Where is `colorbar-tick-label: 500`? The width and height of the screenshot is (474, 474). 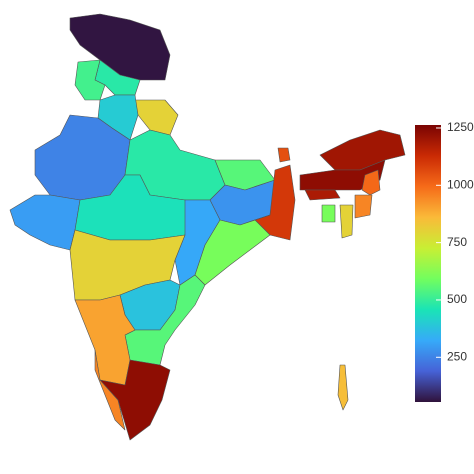
colorbar-tick-label: 500 is located at coordinates (457, 299).